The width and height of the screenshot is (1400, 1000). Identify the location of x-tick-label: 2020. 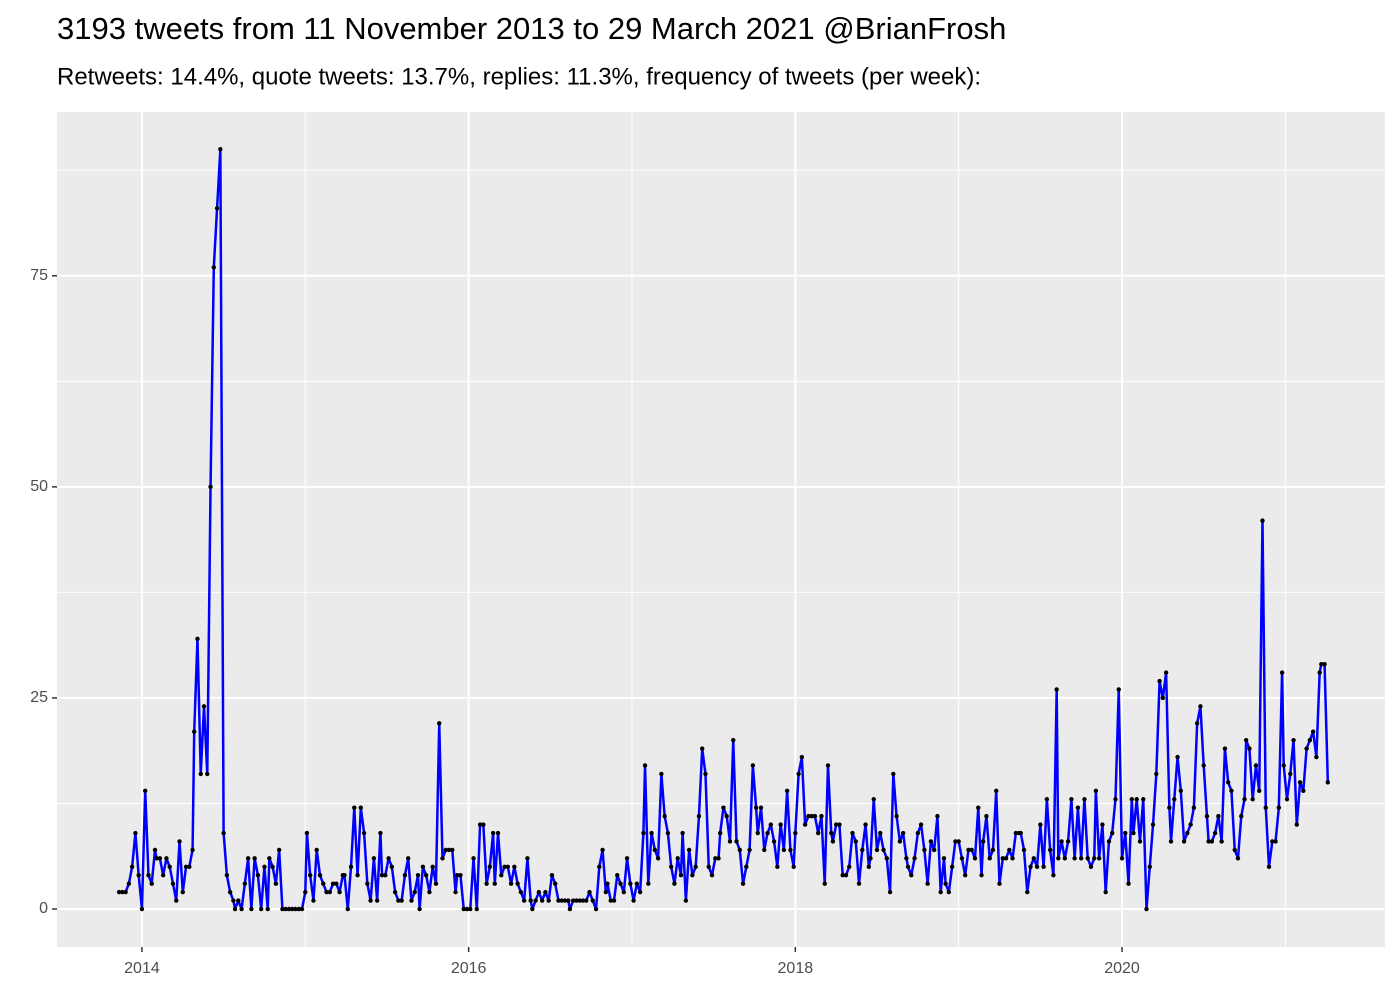
(1122, 968).